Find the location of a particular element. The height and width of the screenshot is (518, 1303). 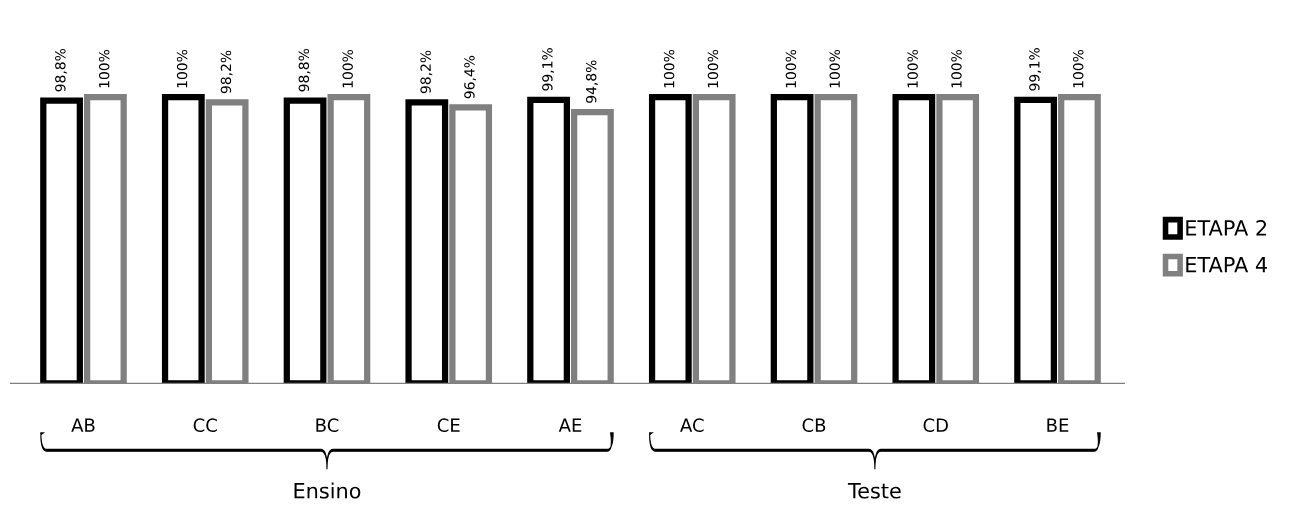

x-tick-label: BC is located at coordinates (327, 425).